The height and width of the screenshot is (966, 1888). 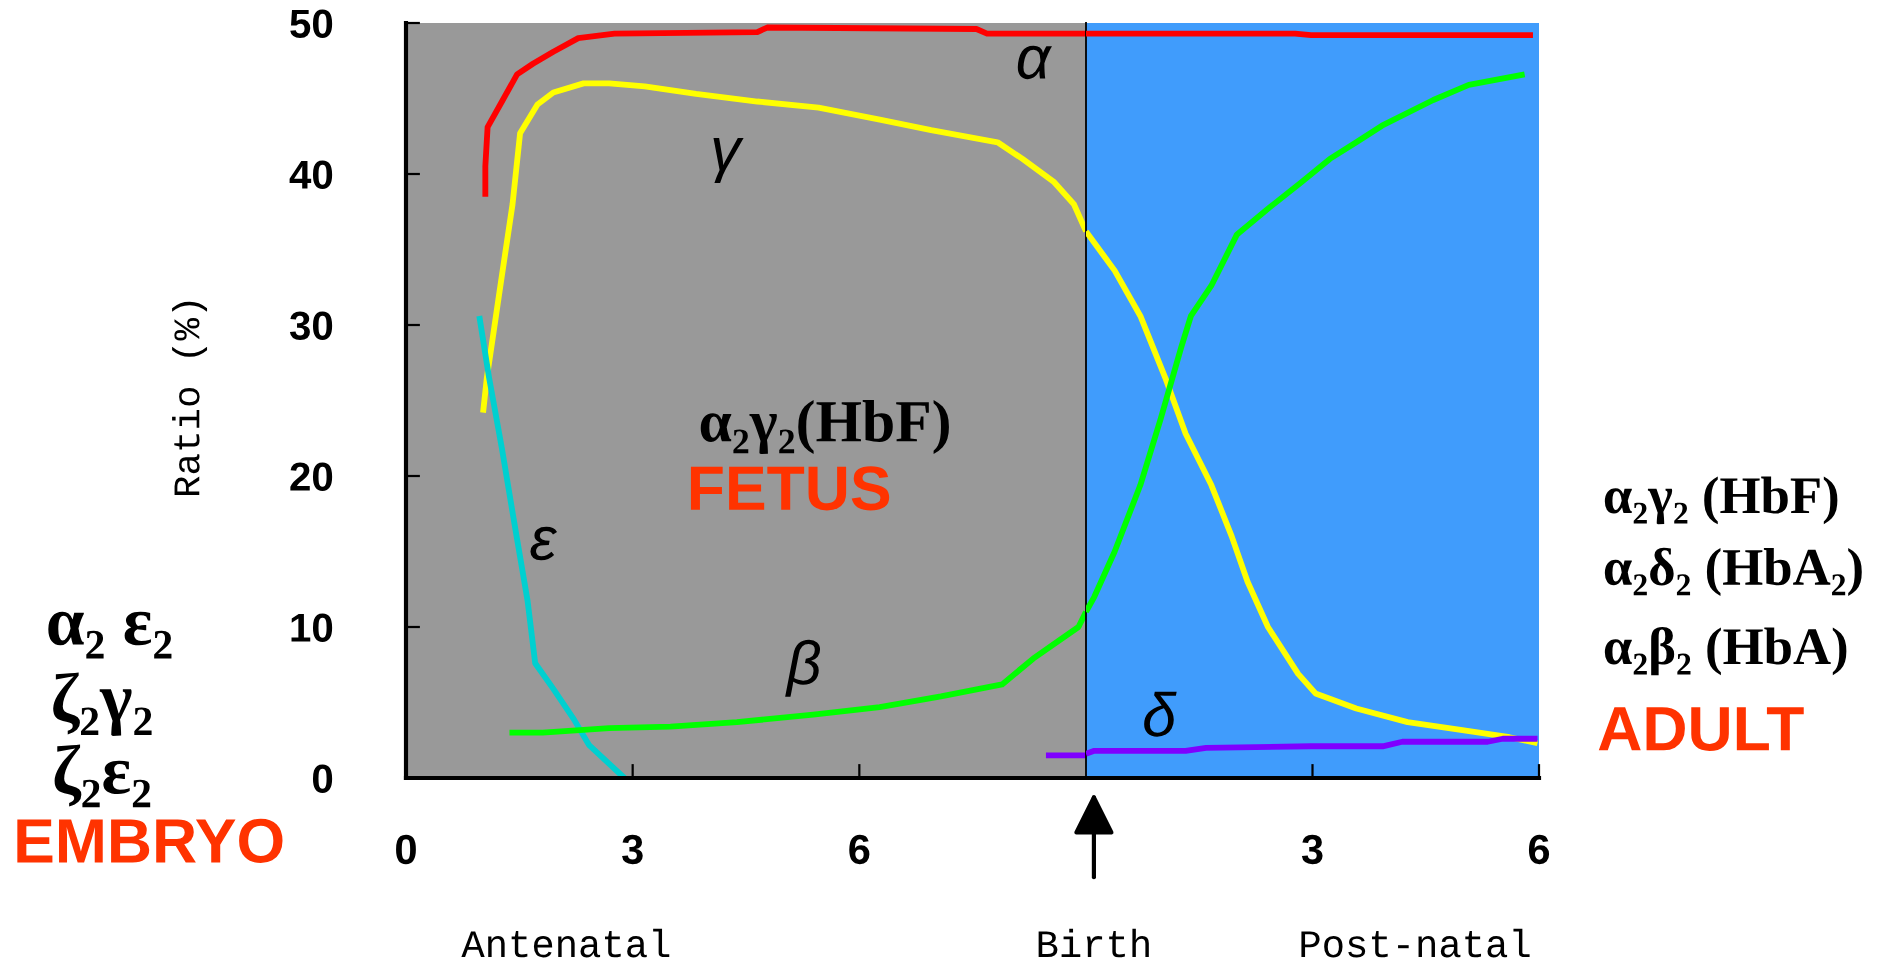 I want to click on y-tick-label: 40, so click(x=311, y=174).